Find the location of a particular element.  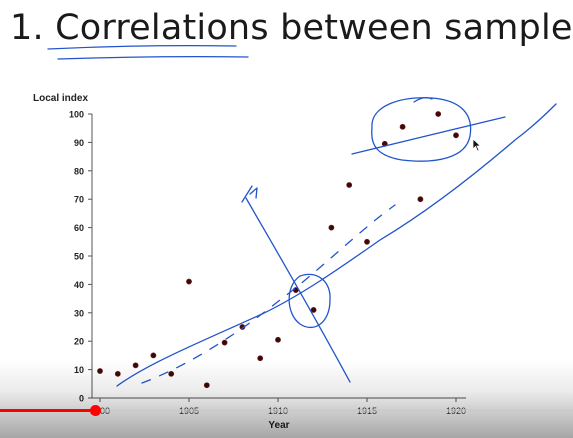

y-tick-label: 10 is located at coordinates (79, 370).